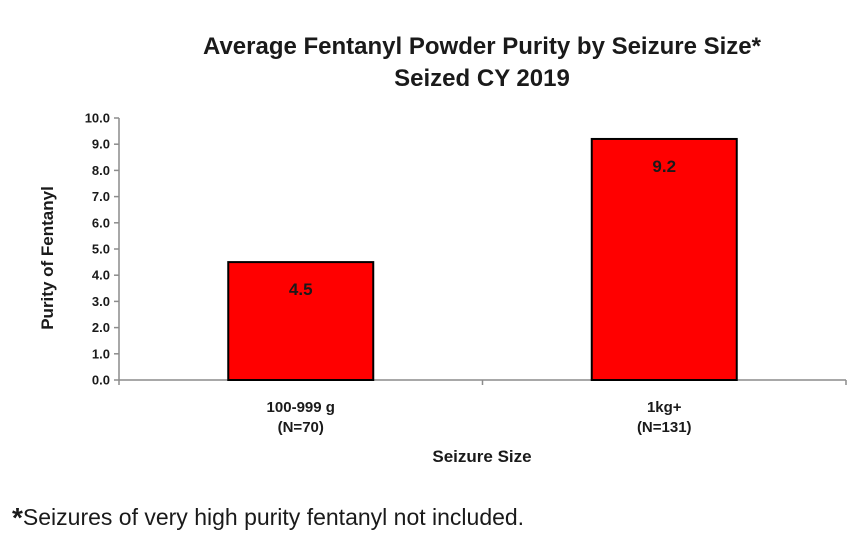 The image size is (864, 554). What do you see at coordinates (301, 289) in the screenshot?
I see `bar-value-label: 4.5` at bounding box center [301, 289].